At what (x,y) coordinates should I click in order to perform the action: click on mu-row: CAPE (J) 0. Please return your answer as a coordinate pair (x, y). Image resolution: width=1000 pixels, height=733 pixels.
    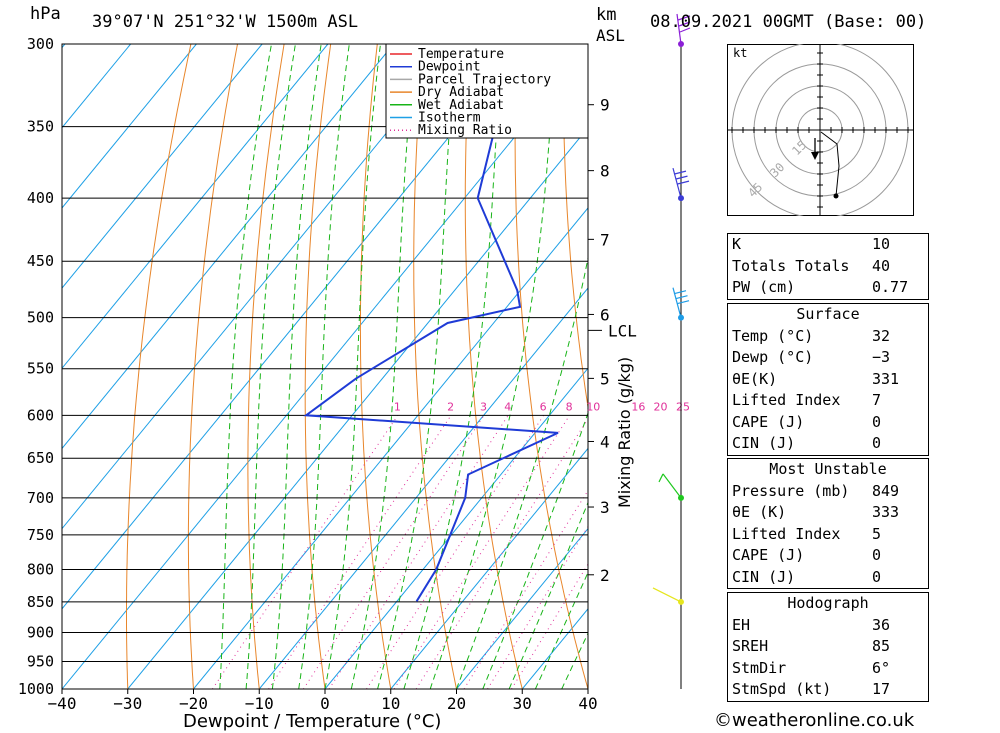
    Looking at the image, I should click on (807, 555).